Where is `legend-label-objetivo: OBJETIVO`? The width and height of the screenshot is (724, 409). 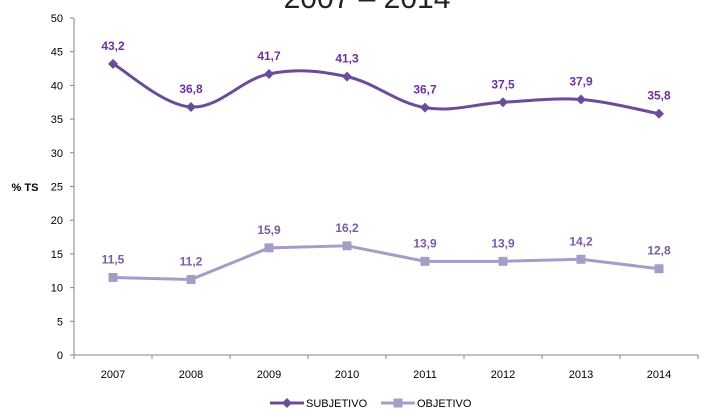 legend-label-objetivo: OBJETIVO is located at coordinates (444, 403).